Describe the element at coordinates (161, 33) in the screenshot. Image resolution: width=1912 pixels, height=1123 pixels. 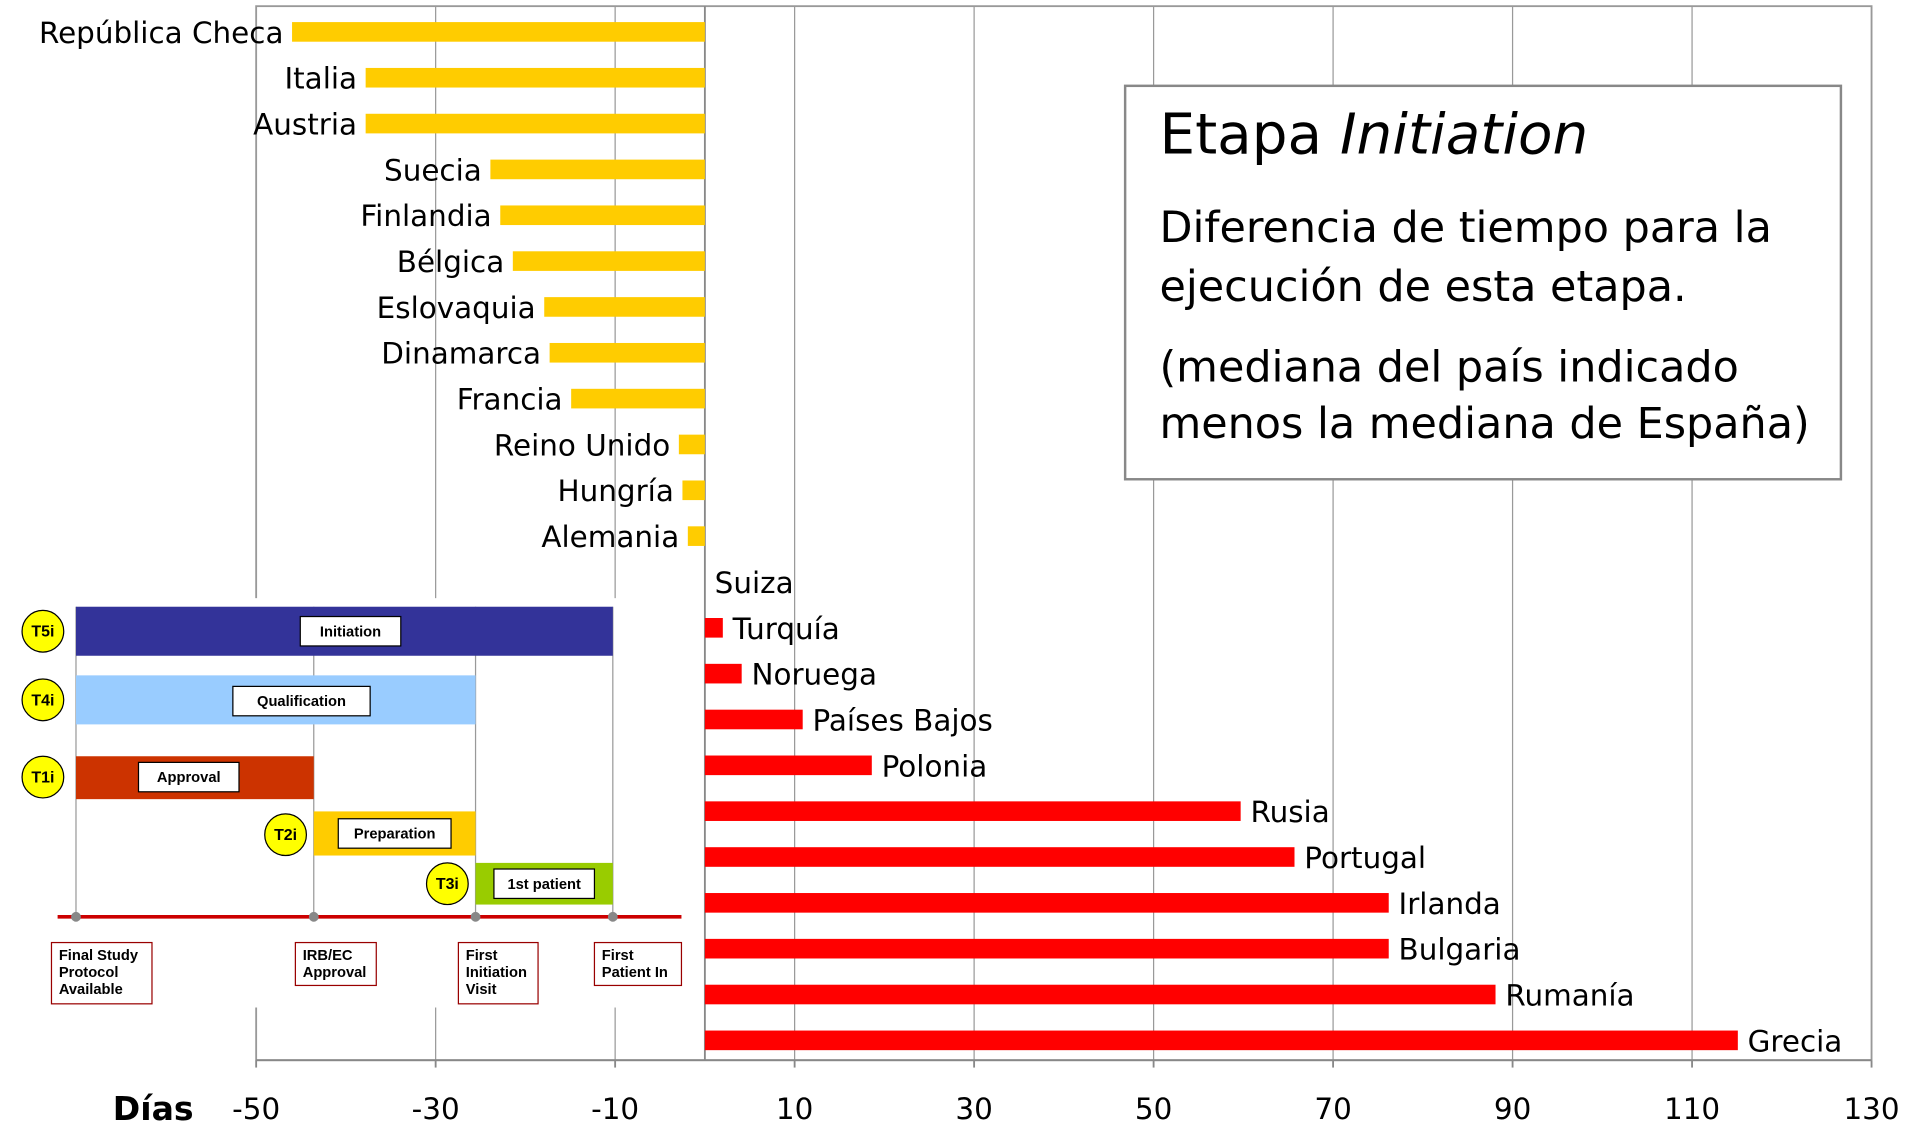
I see `category-label: República Checa` at that location.